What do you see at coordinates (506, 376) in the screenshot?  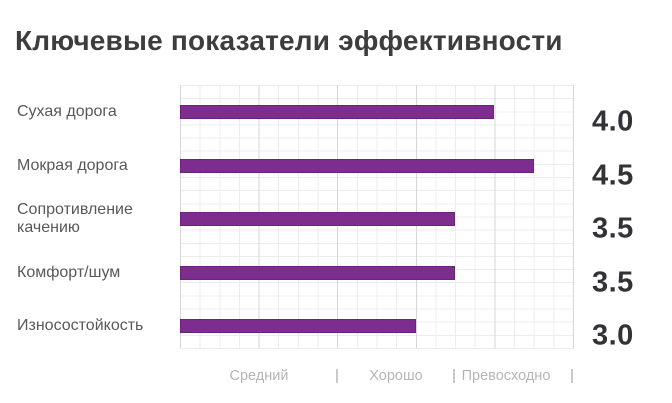 I see `x-axis-zone-label: Превосходно` at bounding box center [506, 376].